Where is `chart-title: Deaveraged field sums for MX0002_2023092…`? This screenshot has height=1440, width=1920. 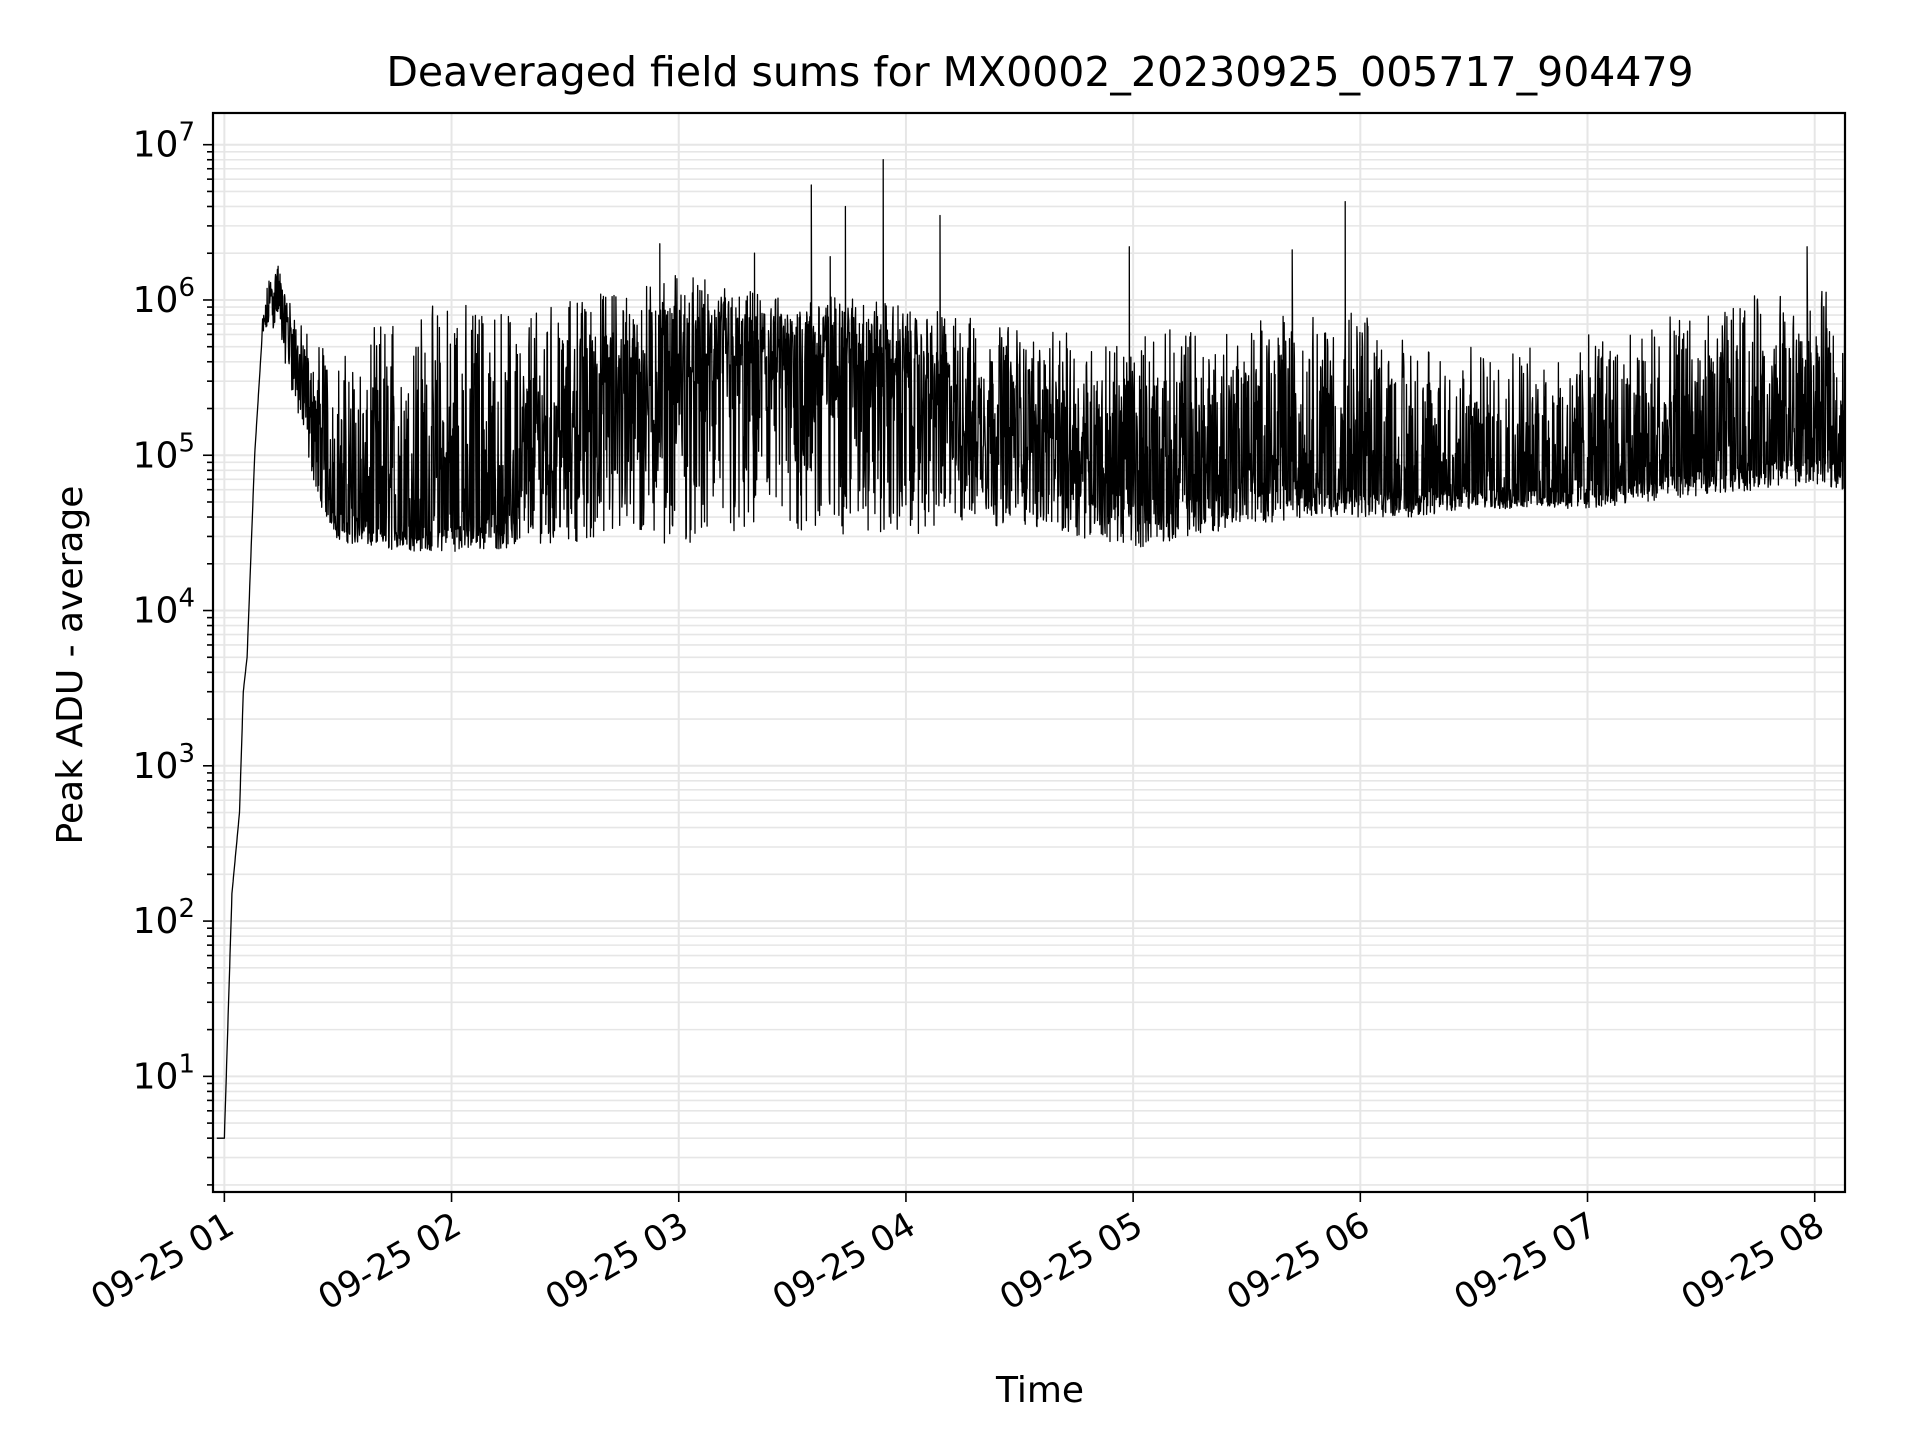
chart-title: Deaveraged field sums for MX0002_2023092… is located at coordinates (1039, 72).